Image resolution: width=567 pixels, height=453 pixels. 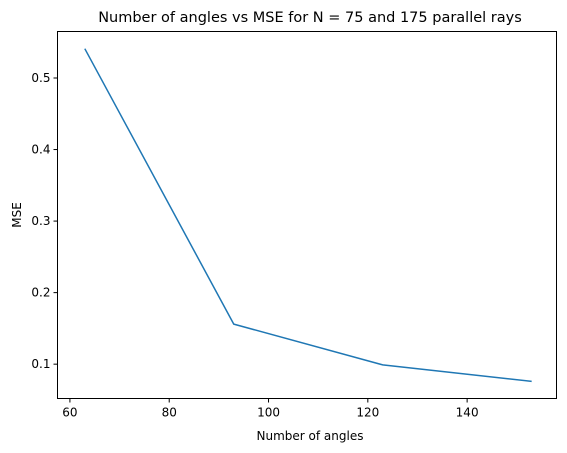 What do you see at coordinates (17, 215) in the screenshot?
I see `y-axis-label: MSE` at bounding box center [17, 215].